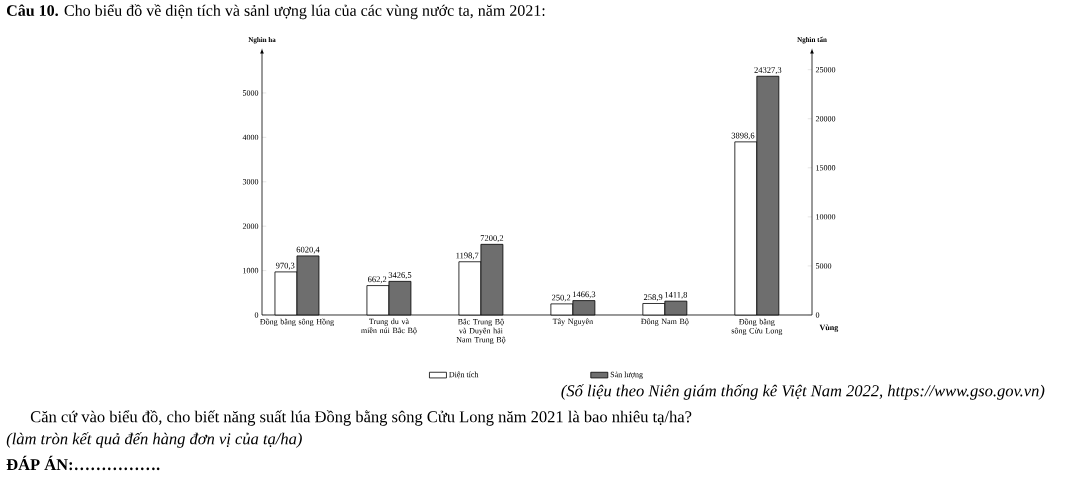 The image size is (1090, 504). Describe the element at coordinates (826, 217) in the screenshot. I see `y2-tick-label: 10000` at that location.